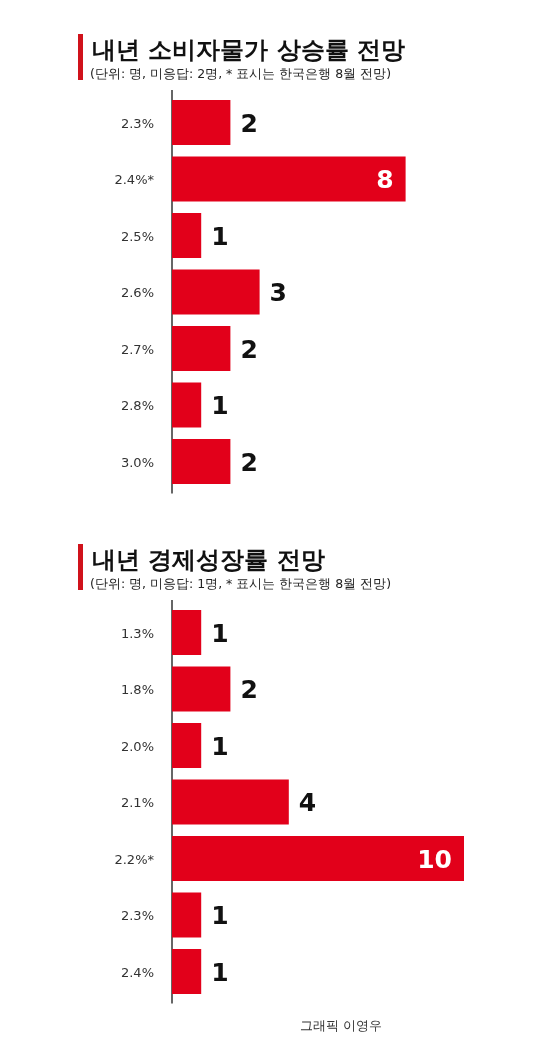 This screenshot has height=1059, width=550. What do you see at coordinates (307, 802) in the screenshot?
I see `data-label: 4` at bounding box center [307, 802].